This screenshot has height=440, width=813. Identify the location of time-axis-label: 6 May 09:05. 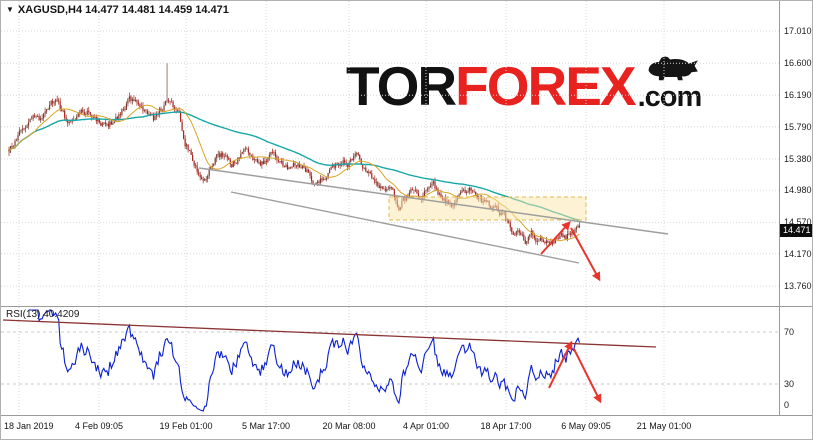
(586, 426).